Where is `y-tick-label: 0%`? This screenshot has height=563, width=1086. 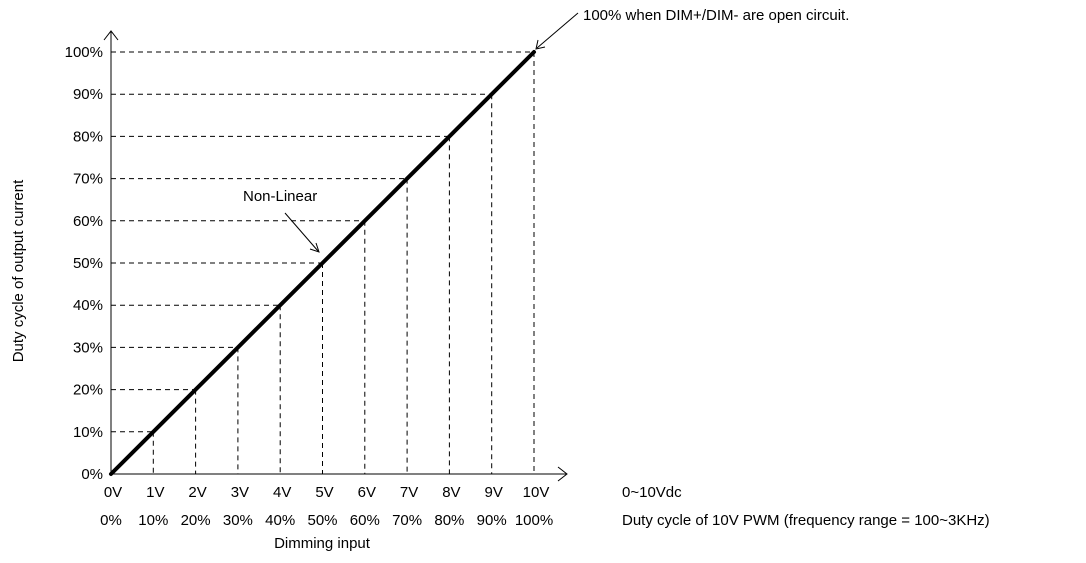 y-tick-label: 0% is located at coordinates (92, 474).